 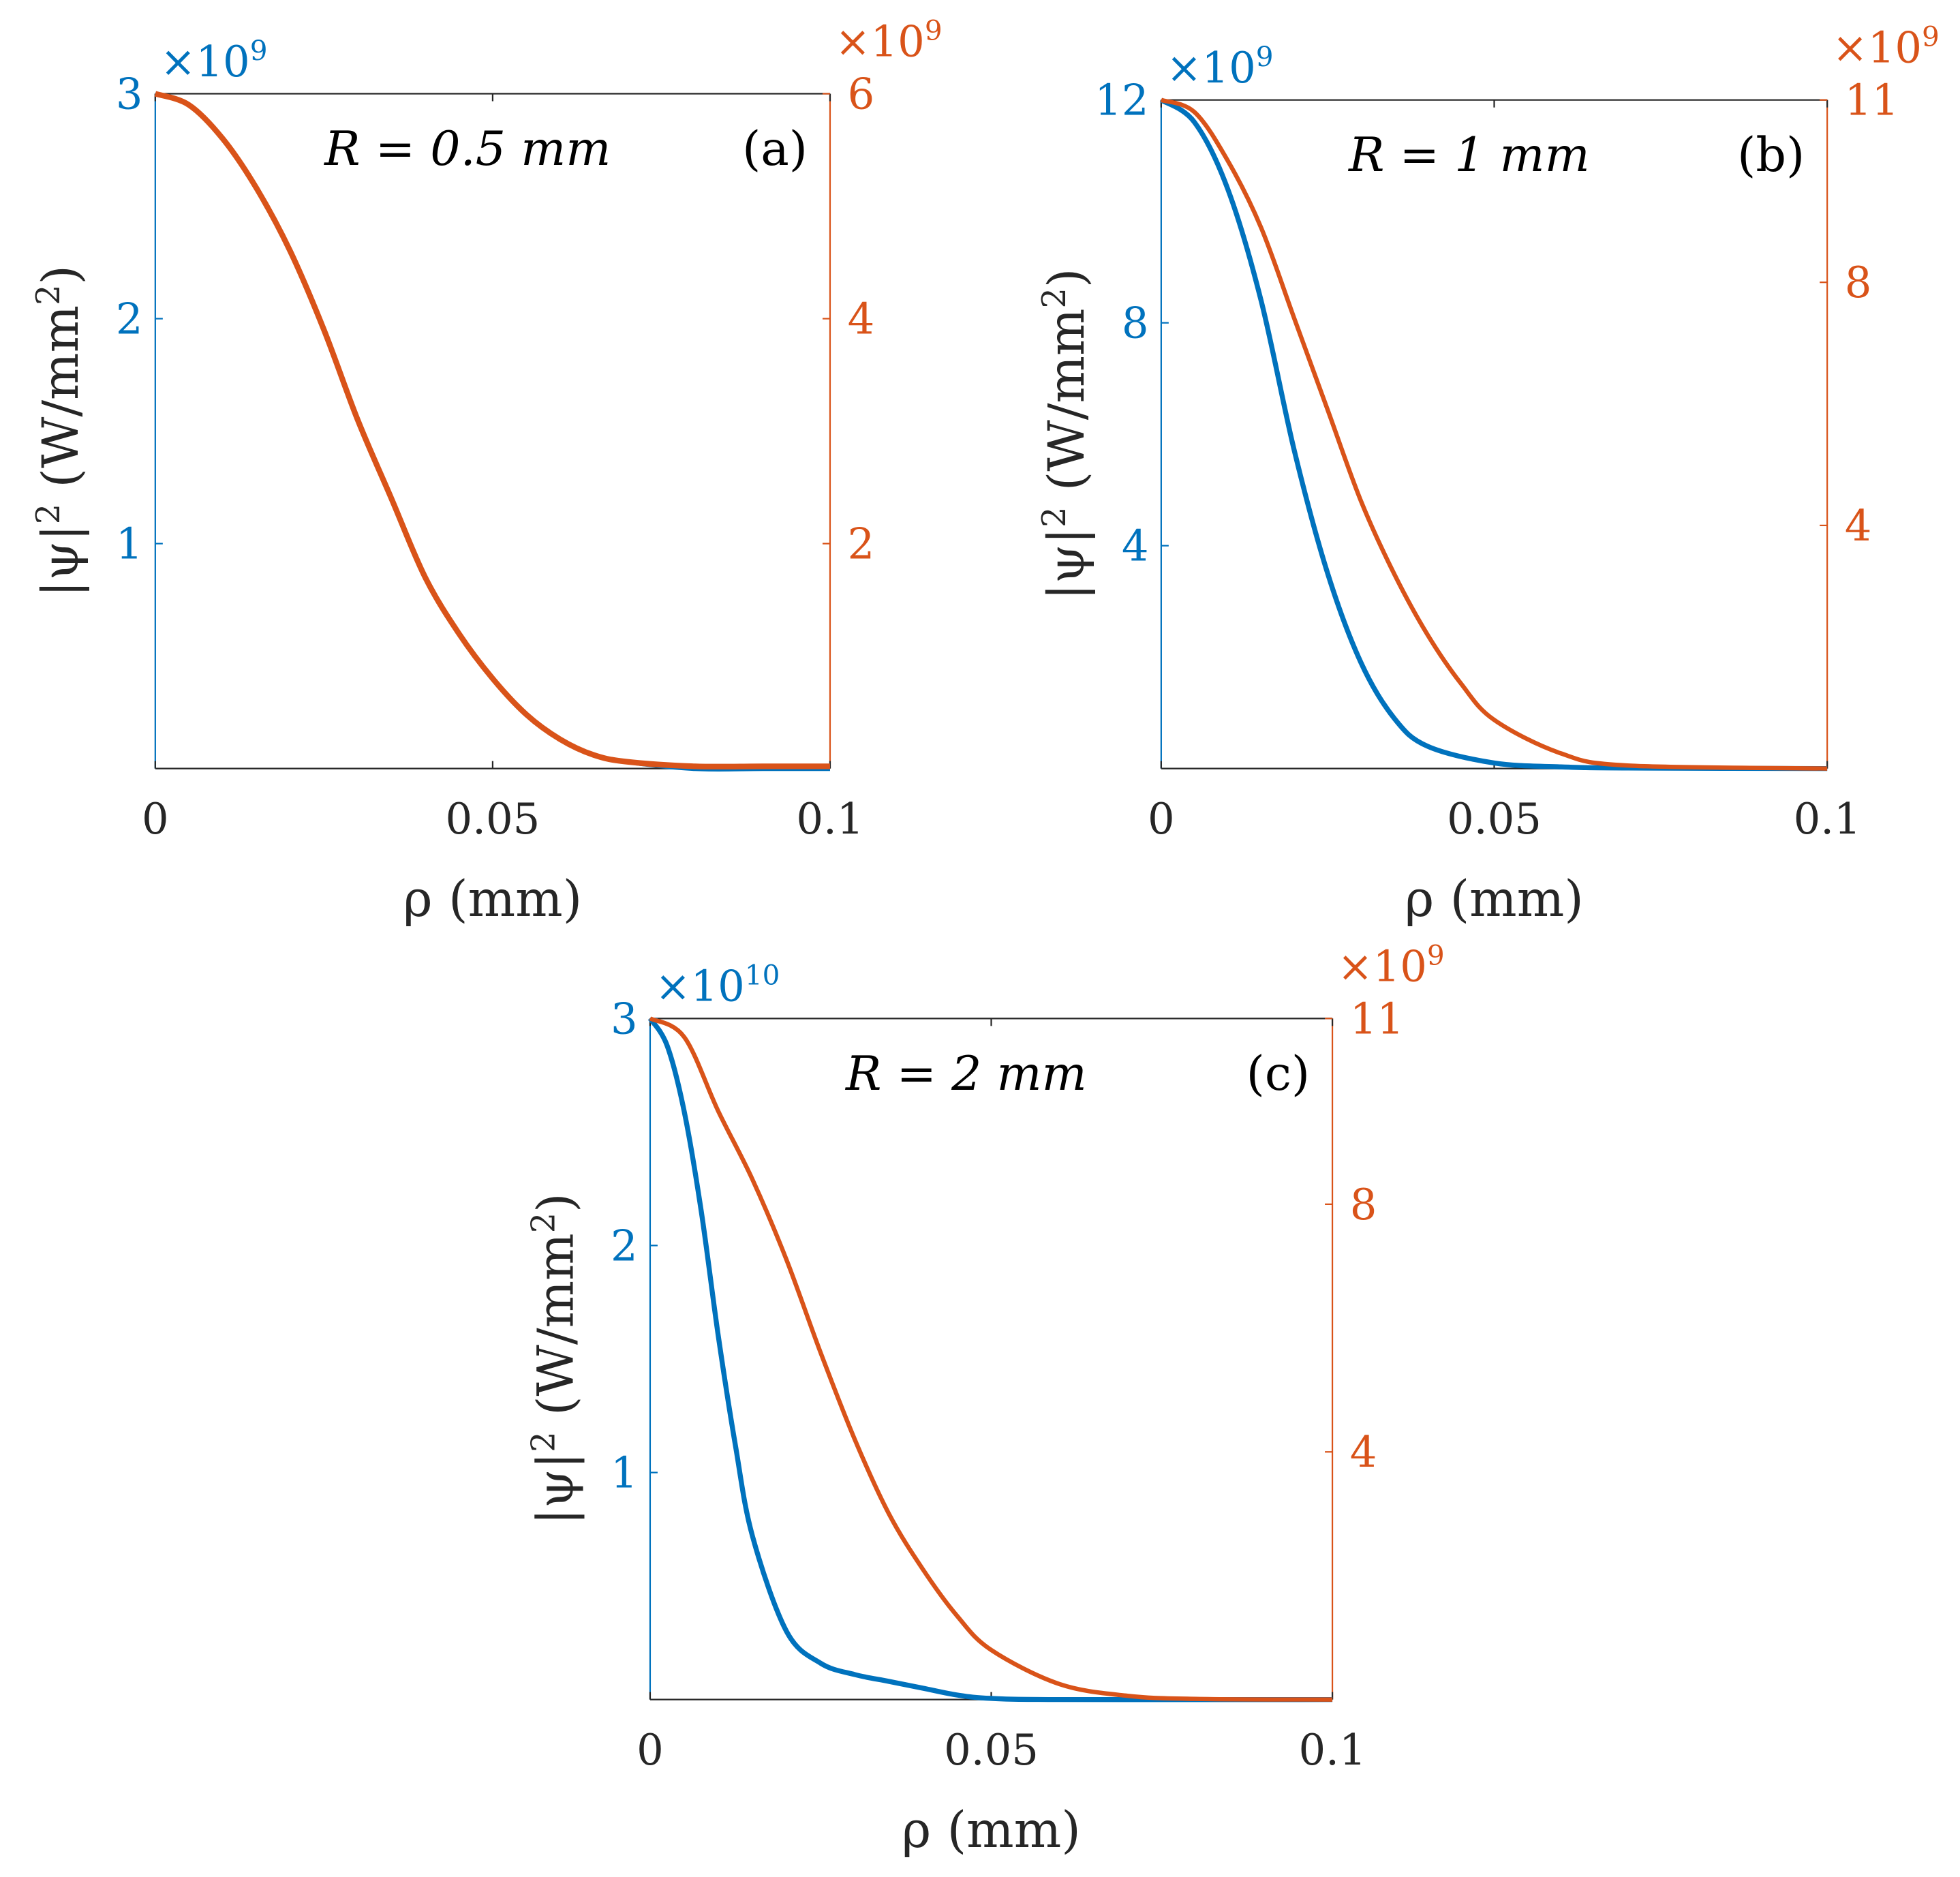 What do you see at coordinates (1278, 1073) in the screenshot?
I see `panel-label: (c)` at bounding box center [1278, 1073].